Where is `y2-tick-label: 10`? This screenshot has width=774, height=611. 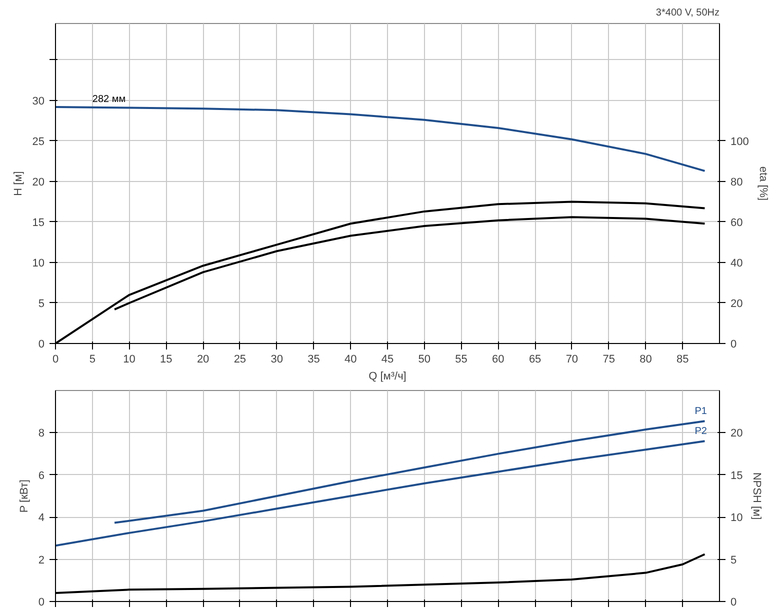
y2-tick-label: 10 is located at coordinates (736, 518).